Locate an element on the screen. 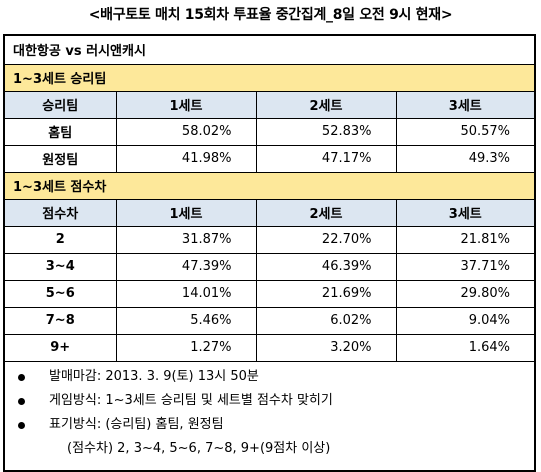 The image size is (541, 472). table-row: 5~6 14.01% 21.69% 29.80% is located at coordinates (269, 293).